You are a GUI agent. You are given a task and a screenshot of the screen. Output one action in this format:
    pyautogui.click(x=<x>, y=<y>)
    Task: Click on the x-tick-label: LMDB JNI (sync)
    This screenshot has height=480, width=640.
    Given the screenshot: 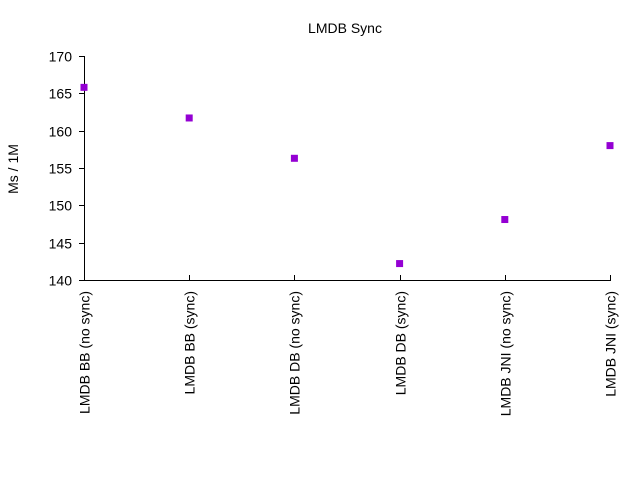 What is the action you would take?
    pyautogui.click(x=611, y=344)
    